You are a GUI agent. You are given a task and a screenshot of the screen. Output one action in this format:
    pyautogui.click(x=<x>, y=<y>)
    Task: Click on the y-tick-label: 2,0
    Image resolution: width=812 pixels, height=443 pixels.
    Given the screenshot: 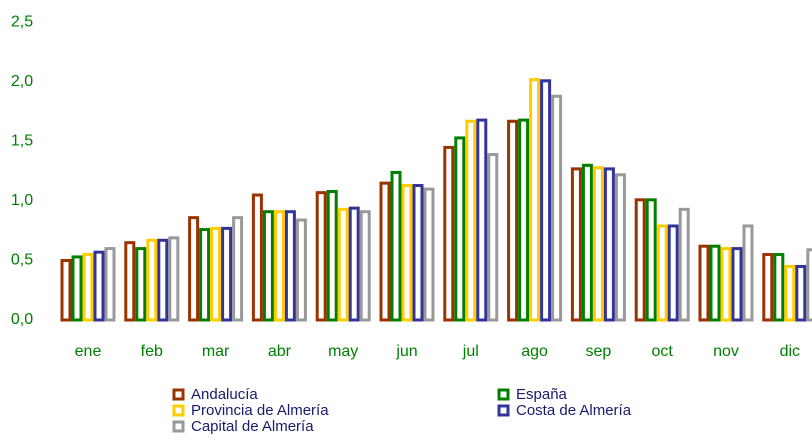 What is the action you would take?
    pyautogui.click(x=22, y=81)
    